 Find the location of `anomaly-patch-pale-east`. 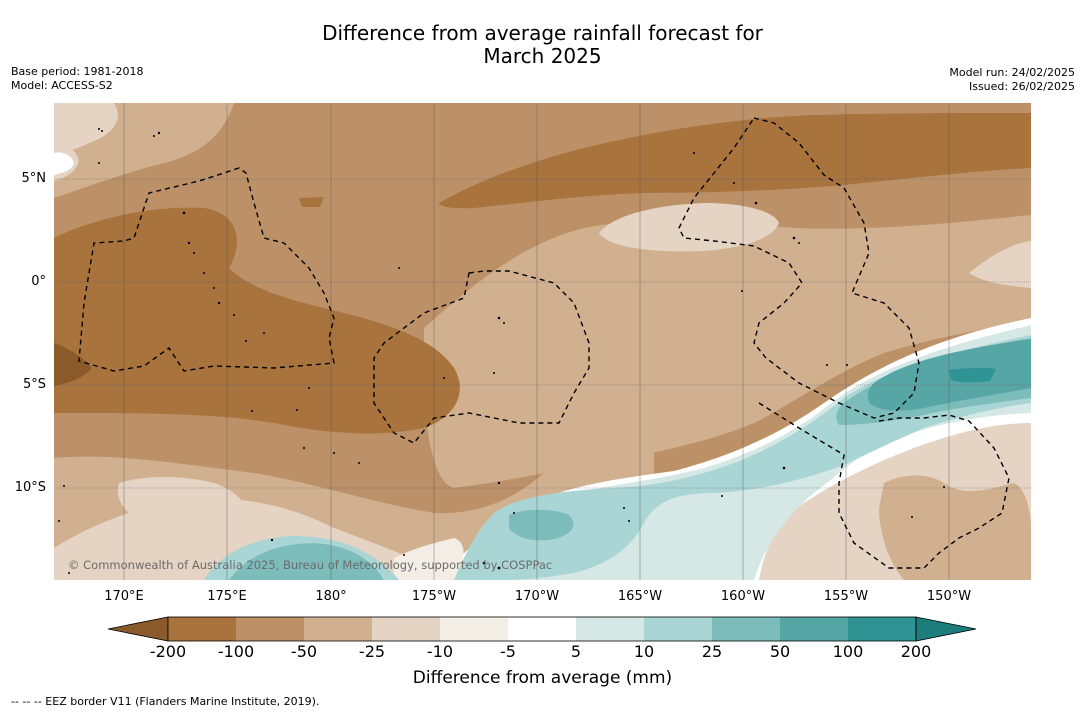

anomaly-patch-pale-east is located at coordinates (1000, 264).